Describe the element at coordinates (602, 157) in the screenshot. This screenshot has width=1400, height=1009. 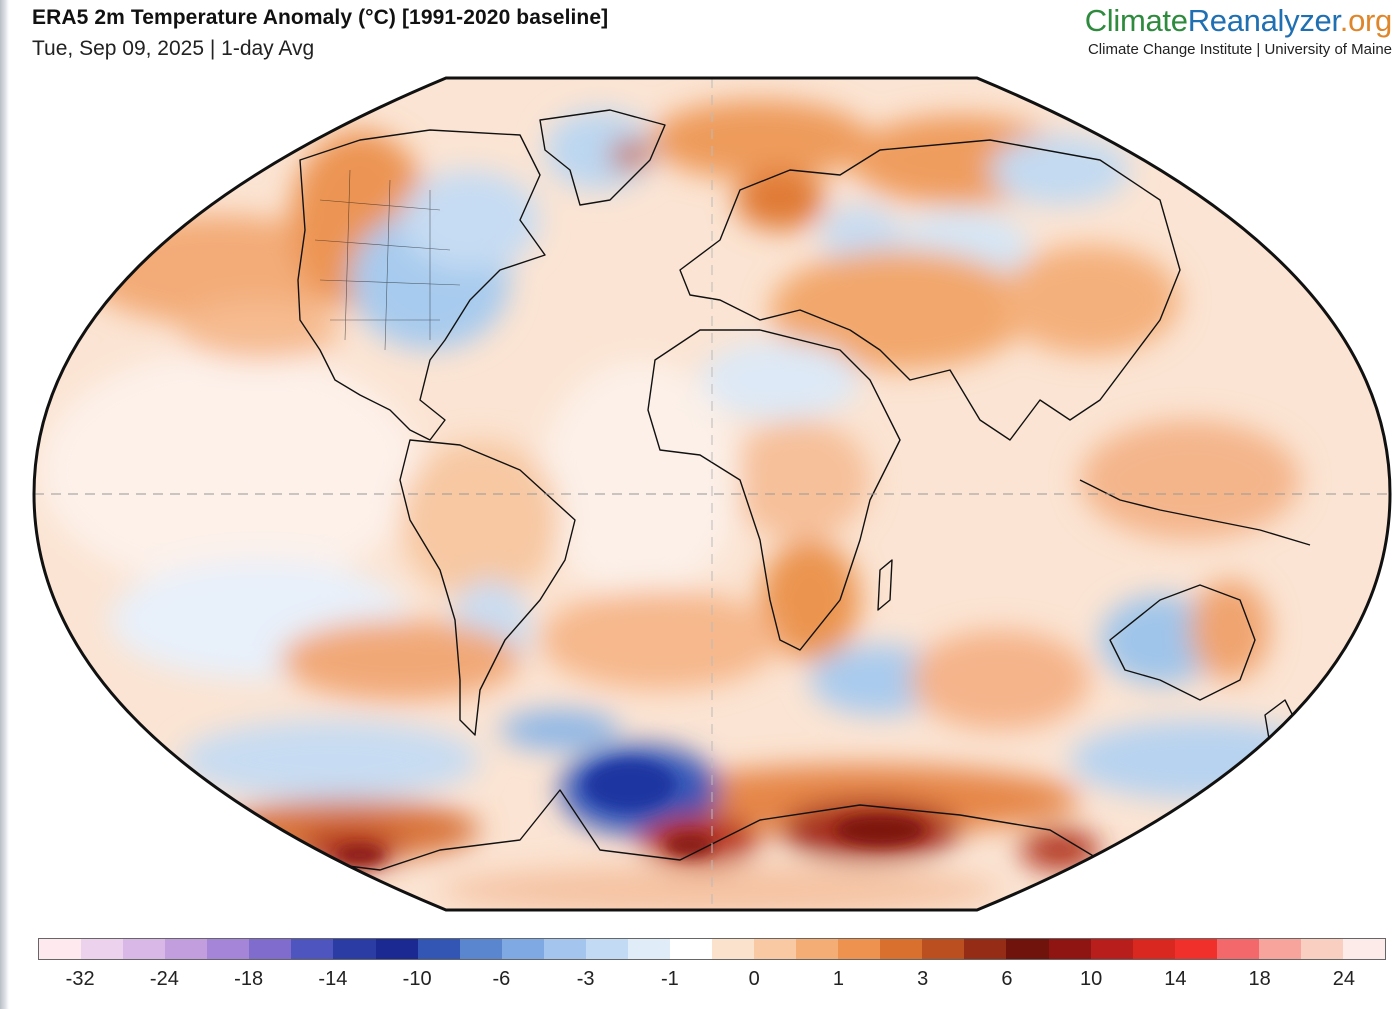
I see `greenland-outline` at that location.